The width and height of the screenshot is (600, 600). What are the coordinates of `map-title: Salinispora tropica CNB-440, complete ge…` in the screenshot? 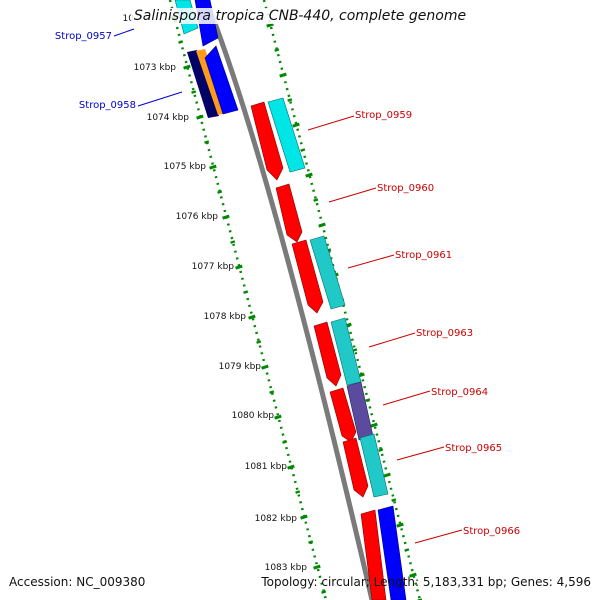 It's located at (300, 16).